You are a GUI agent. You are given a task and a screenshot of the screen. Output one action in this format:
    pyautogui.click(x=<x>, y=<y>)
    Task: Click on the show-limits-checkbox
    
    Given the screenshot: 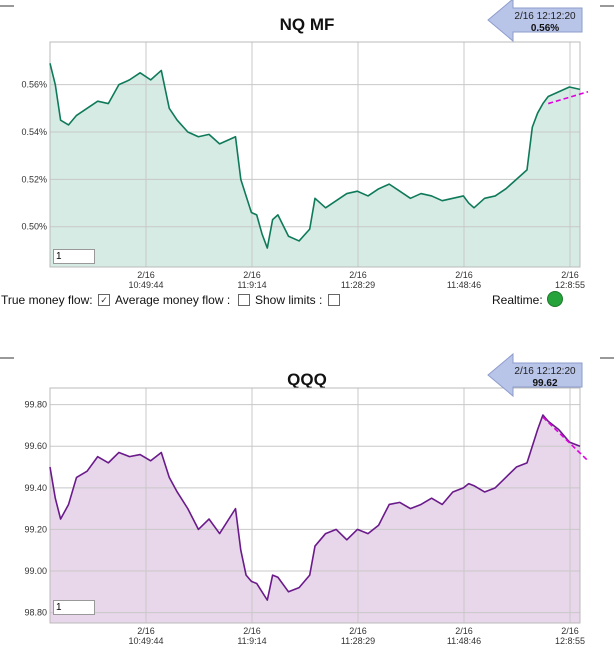 What is the action you would take?
    pyautogui.click(x=334, y=300)
    